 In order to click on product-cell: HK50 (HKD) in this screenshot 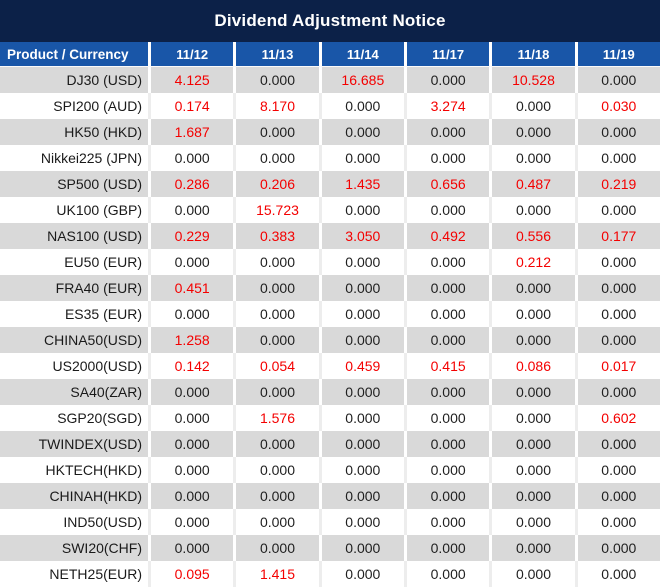, I will do `click(74, 132)`.